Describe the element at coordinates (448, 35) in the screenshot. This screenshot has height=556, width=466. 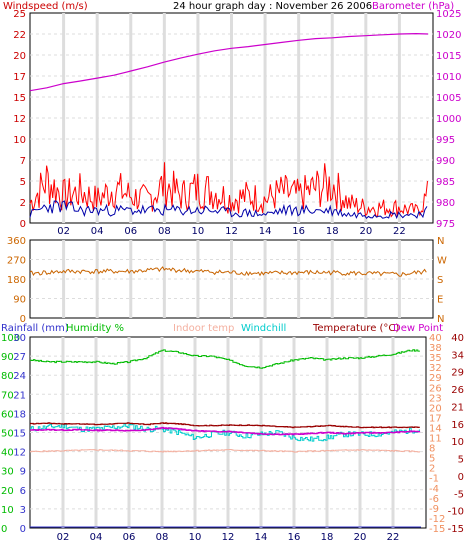
I see `barometer-tick-label: 1020` at that location.